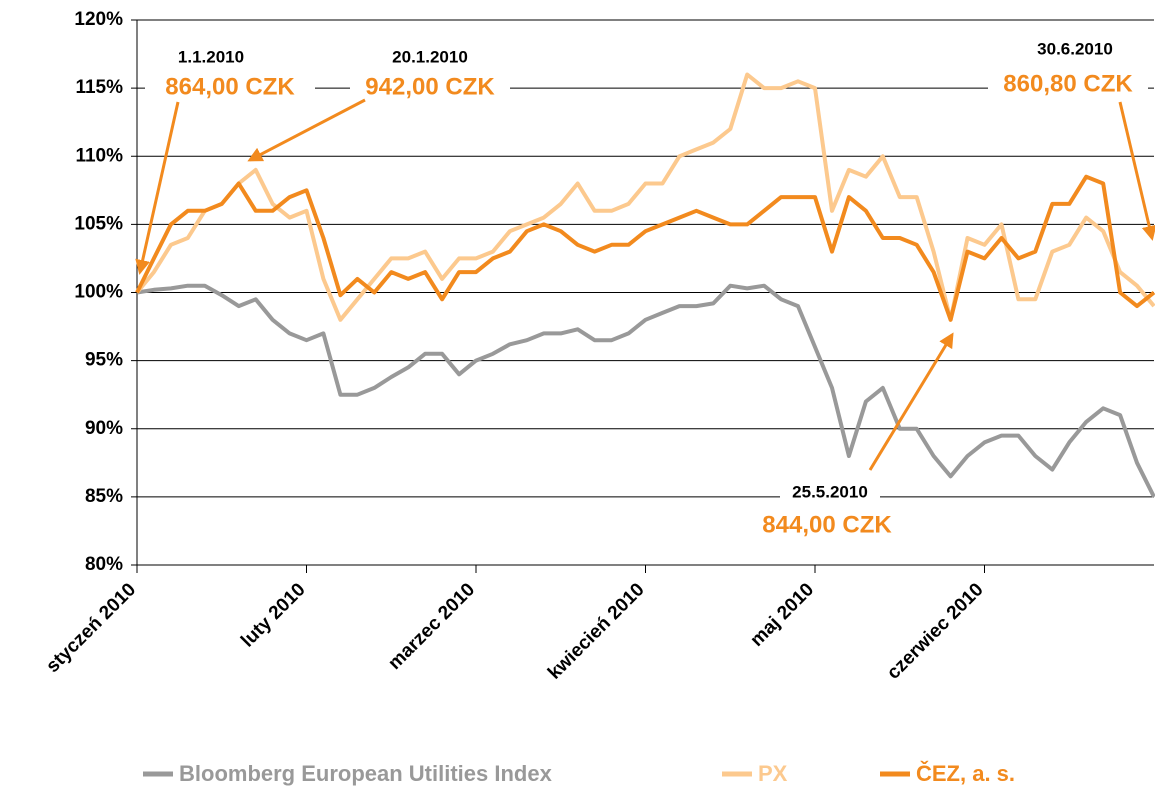  Describe the element at coordinates (104, 564) in the screenshot. I see `y-tick-label: 80%` at that location.